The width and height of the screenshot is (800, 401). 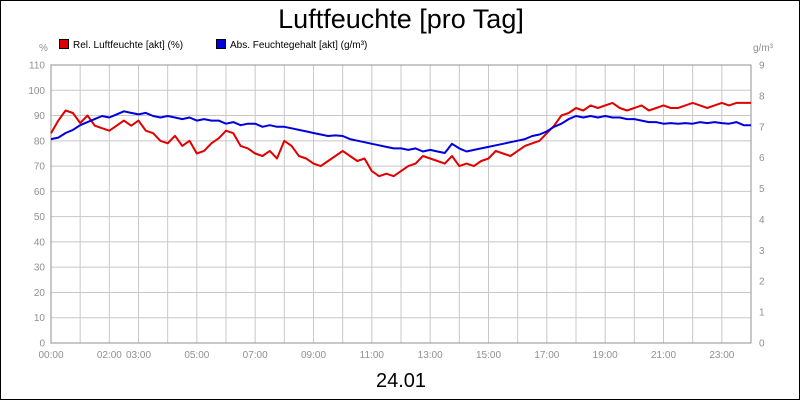 I want to click on legend-item-rel-humidity: Rel. Luftfeuchte [akt] (%), so click(x=121, y=45).